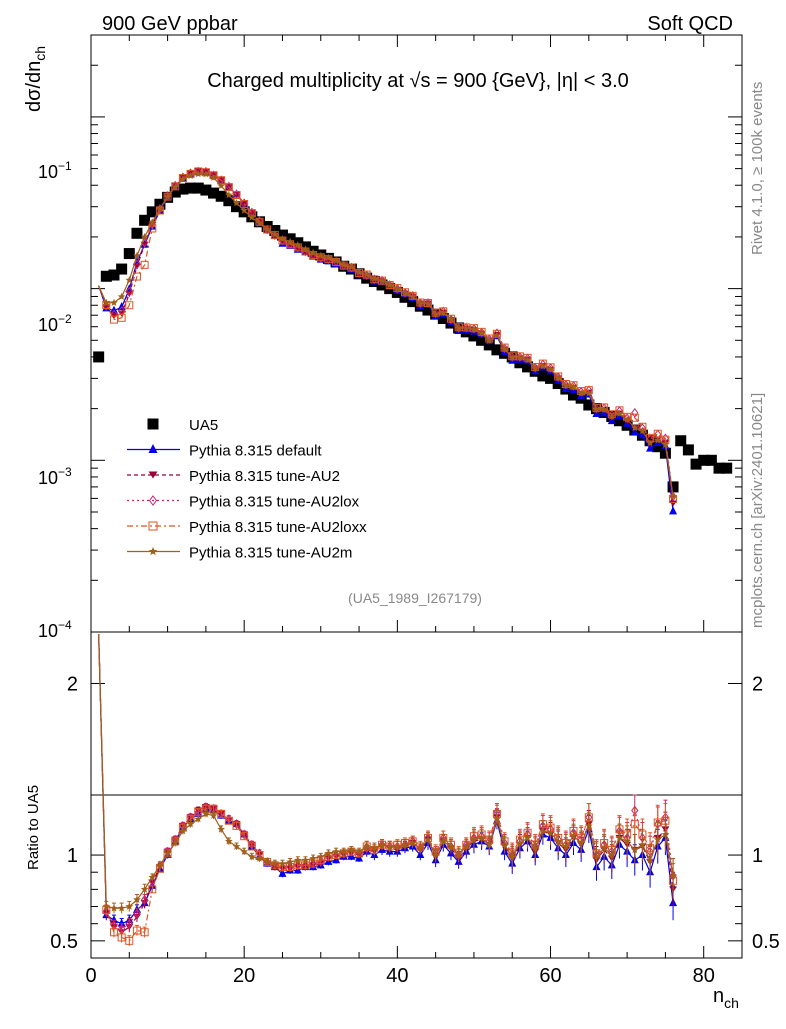  What do you see at coordinates (153, 551) in the screenshot?
I see `legend-marker-au2m` at bounding box center [153, 551].